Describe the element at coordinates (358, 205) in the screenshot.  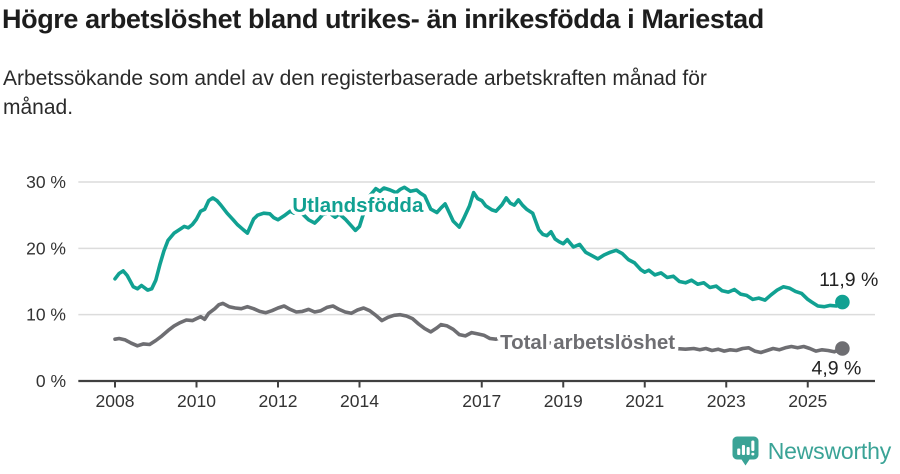
I see `series-label-utlandsfodda: Utlandsfödda` at that location.